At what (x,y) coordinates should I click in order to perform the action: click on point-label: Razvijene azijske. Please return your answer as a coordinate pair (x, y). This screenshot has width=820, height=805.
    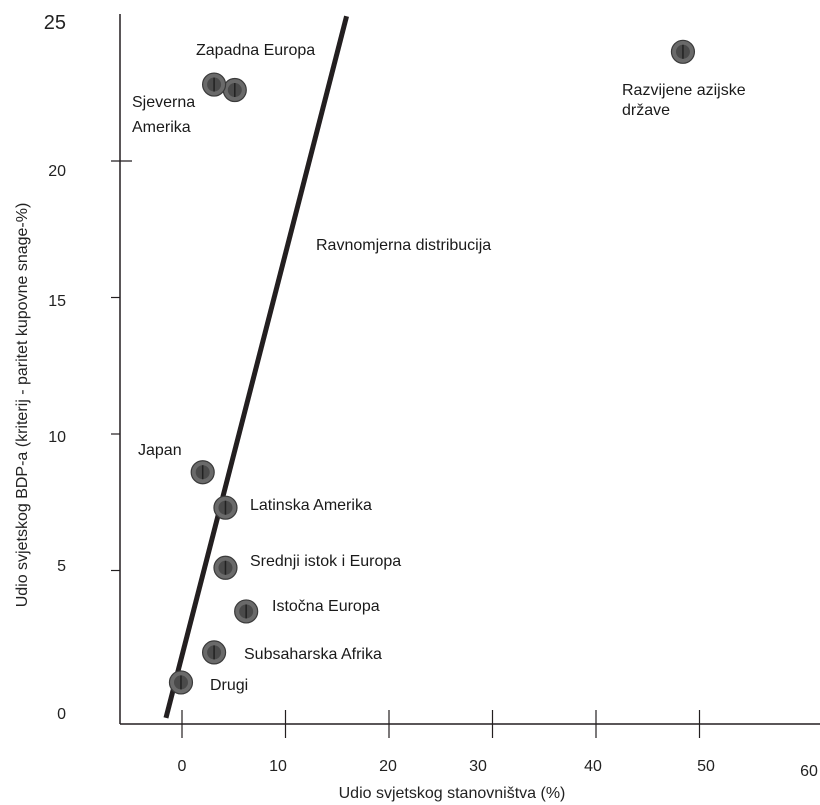
    Looking at the image, I should click on (684, 90).